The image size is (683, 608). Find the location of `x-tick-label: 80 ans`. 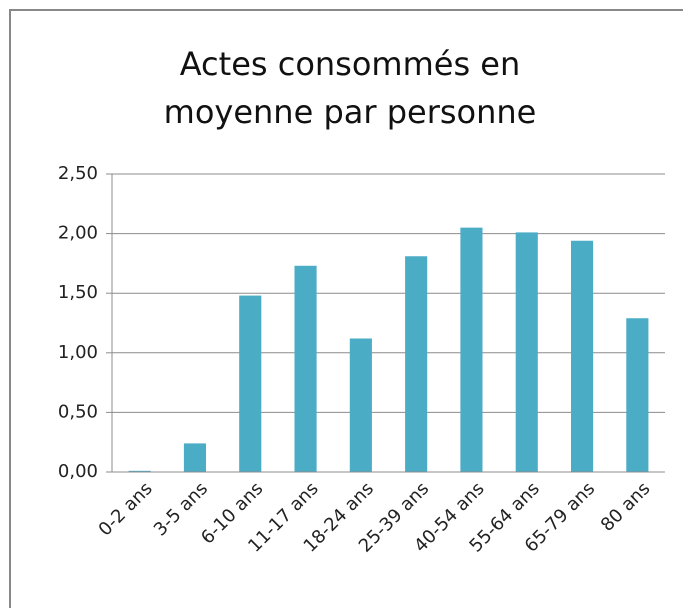

x-tick-label: 80 ans is located at coordinates (626, 507).